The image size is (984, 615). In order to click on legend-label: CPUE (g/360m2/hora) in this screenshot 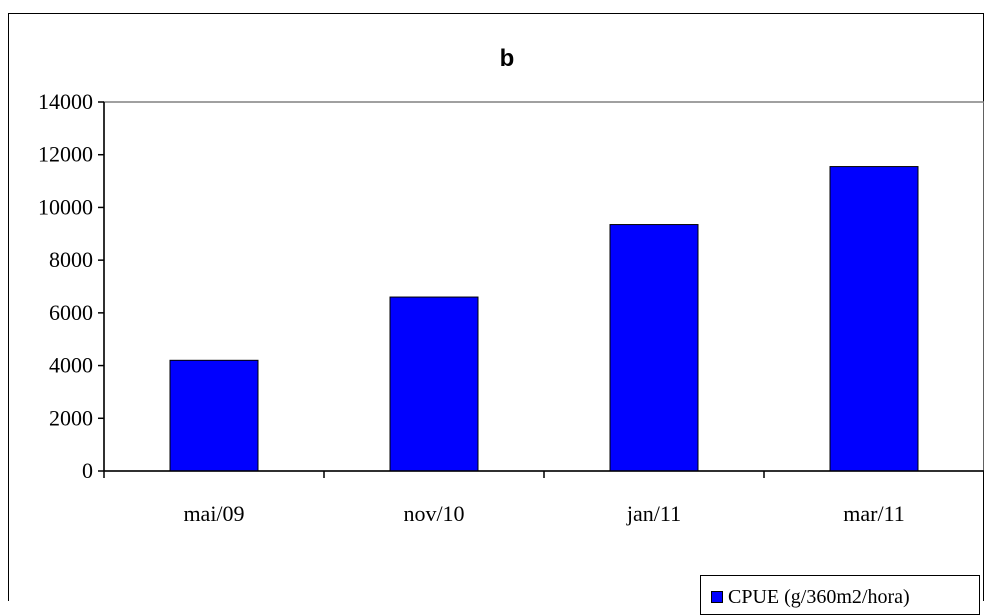, I will do `click(819, 597)`.